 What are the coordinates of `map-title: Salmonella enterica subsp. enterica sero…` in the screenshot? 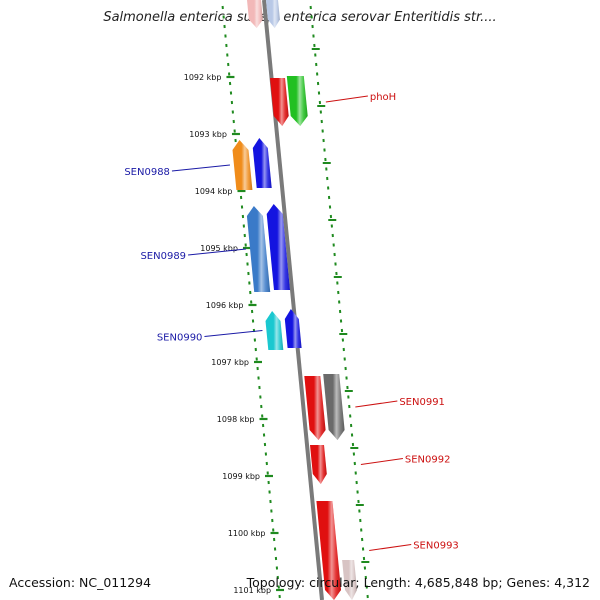 It's located at (300, 17).